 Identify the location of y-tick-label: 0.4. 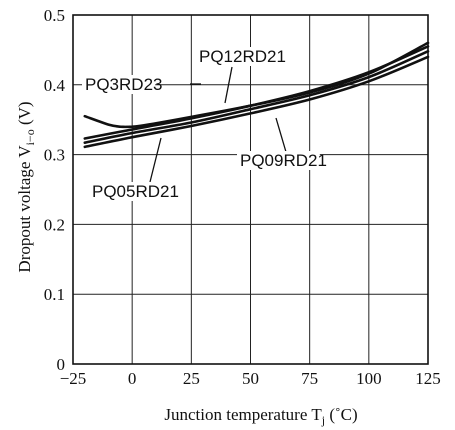
(55, 85).